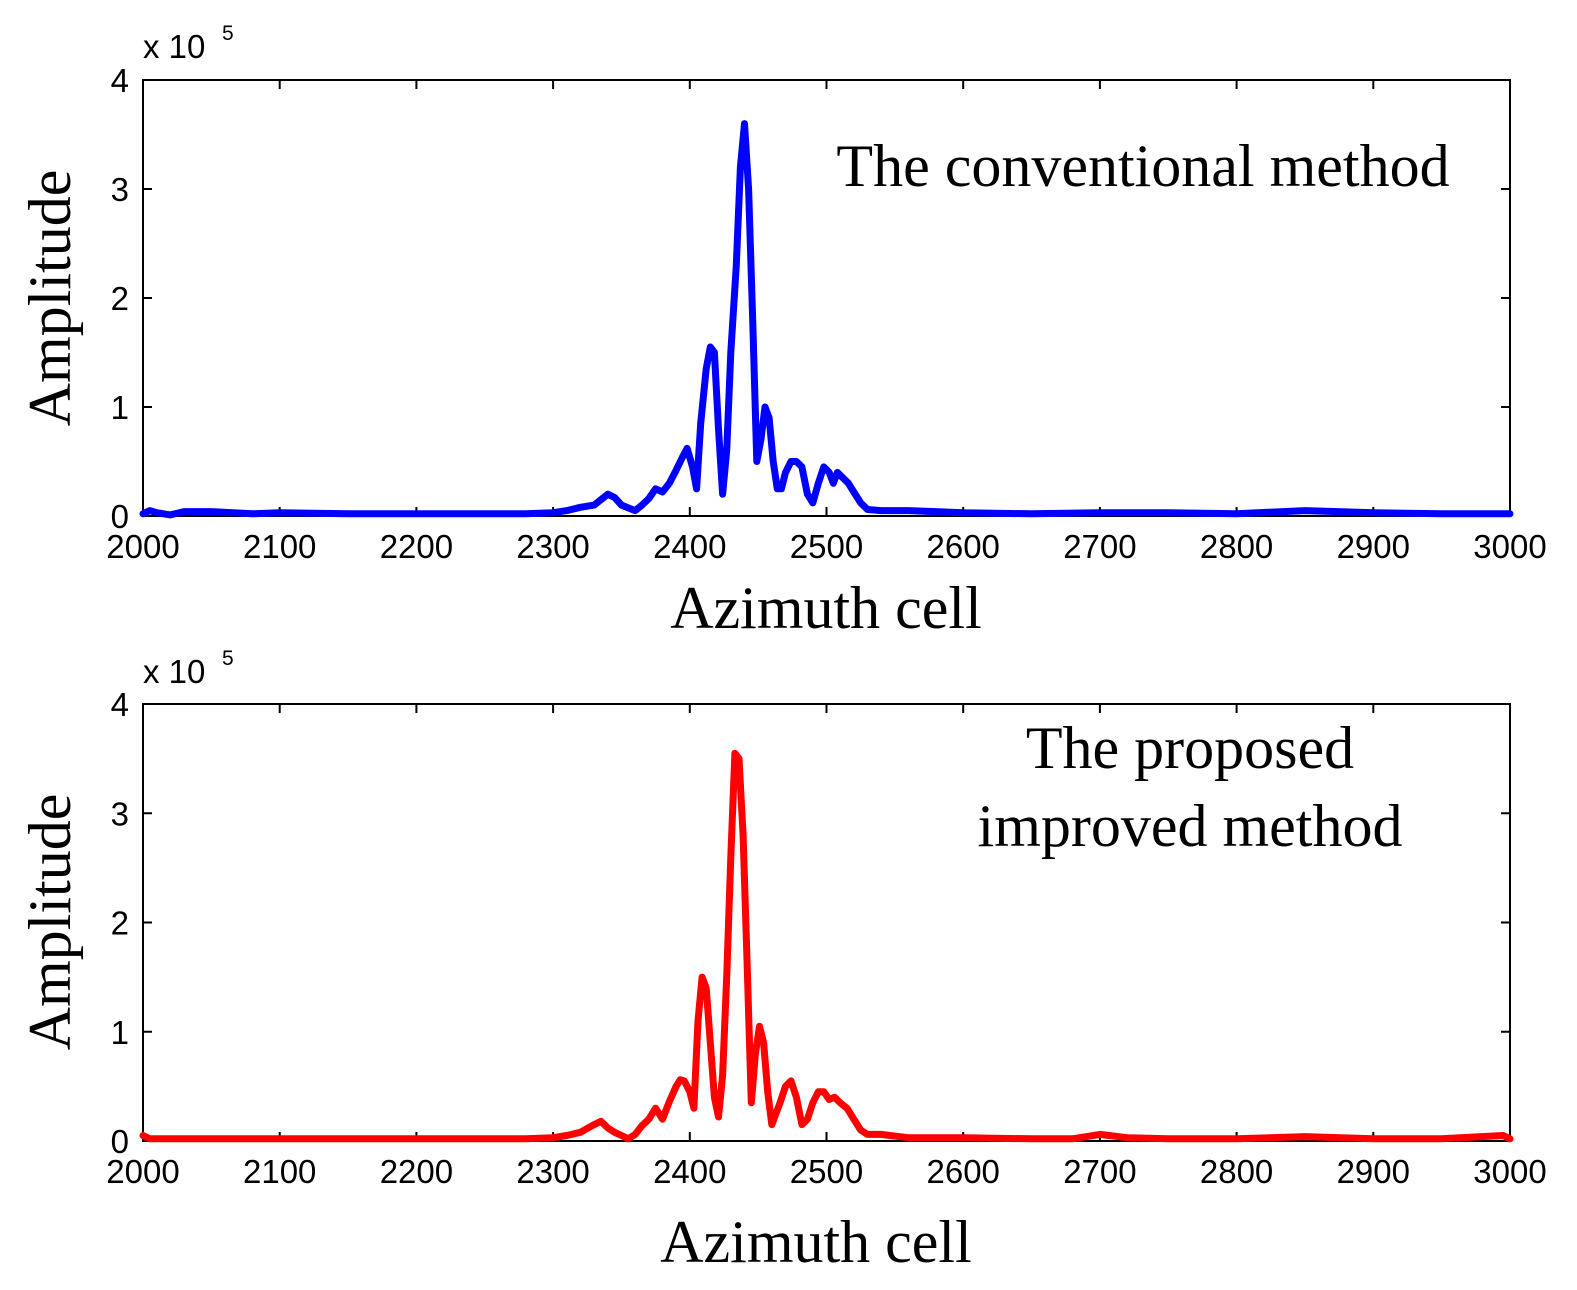 The image size is (1577, 1290). I want to click on top-annotation-line-1: The conventional method, so click(1142, 166).